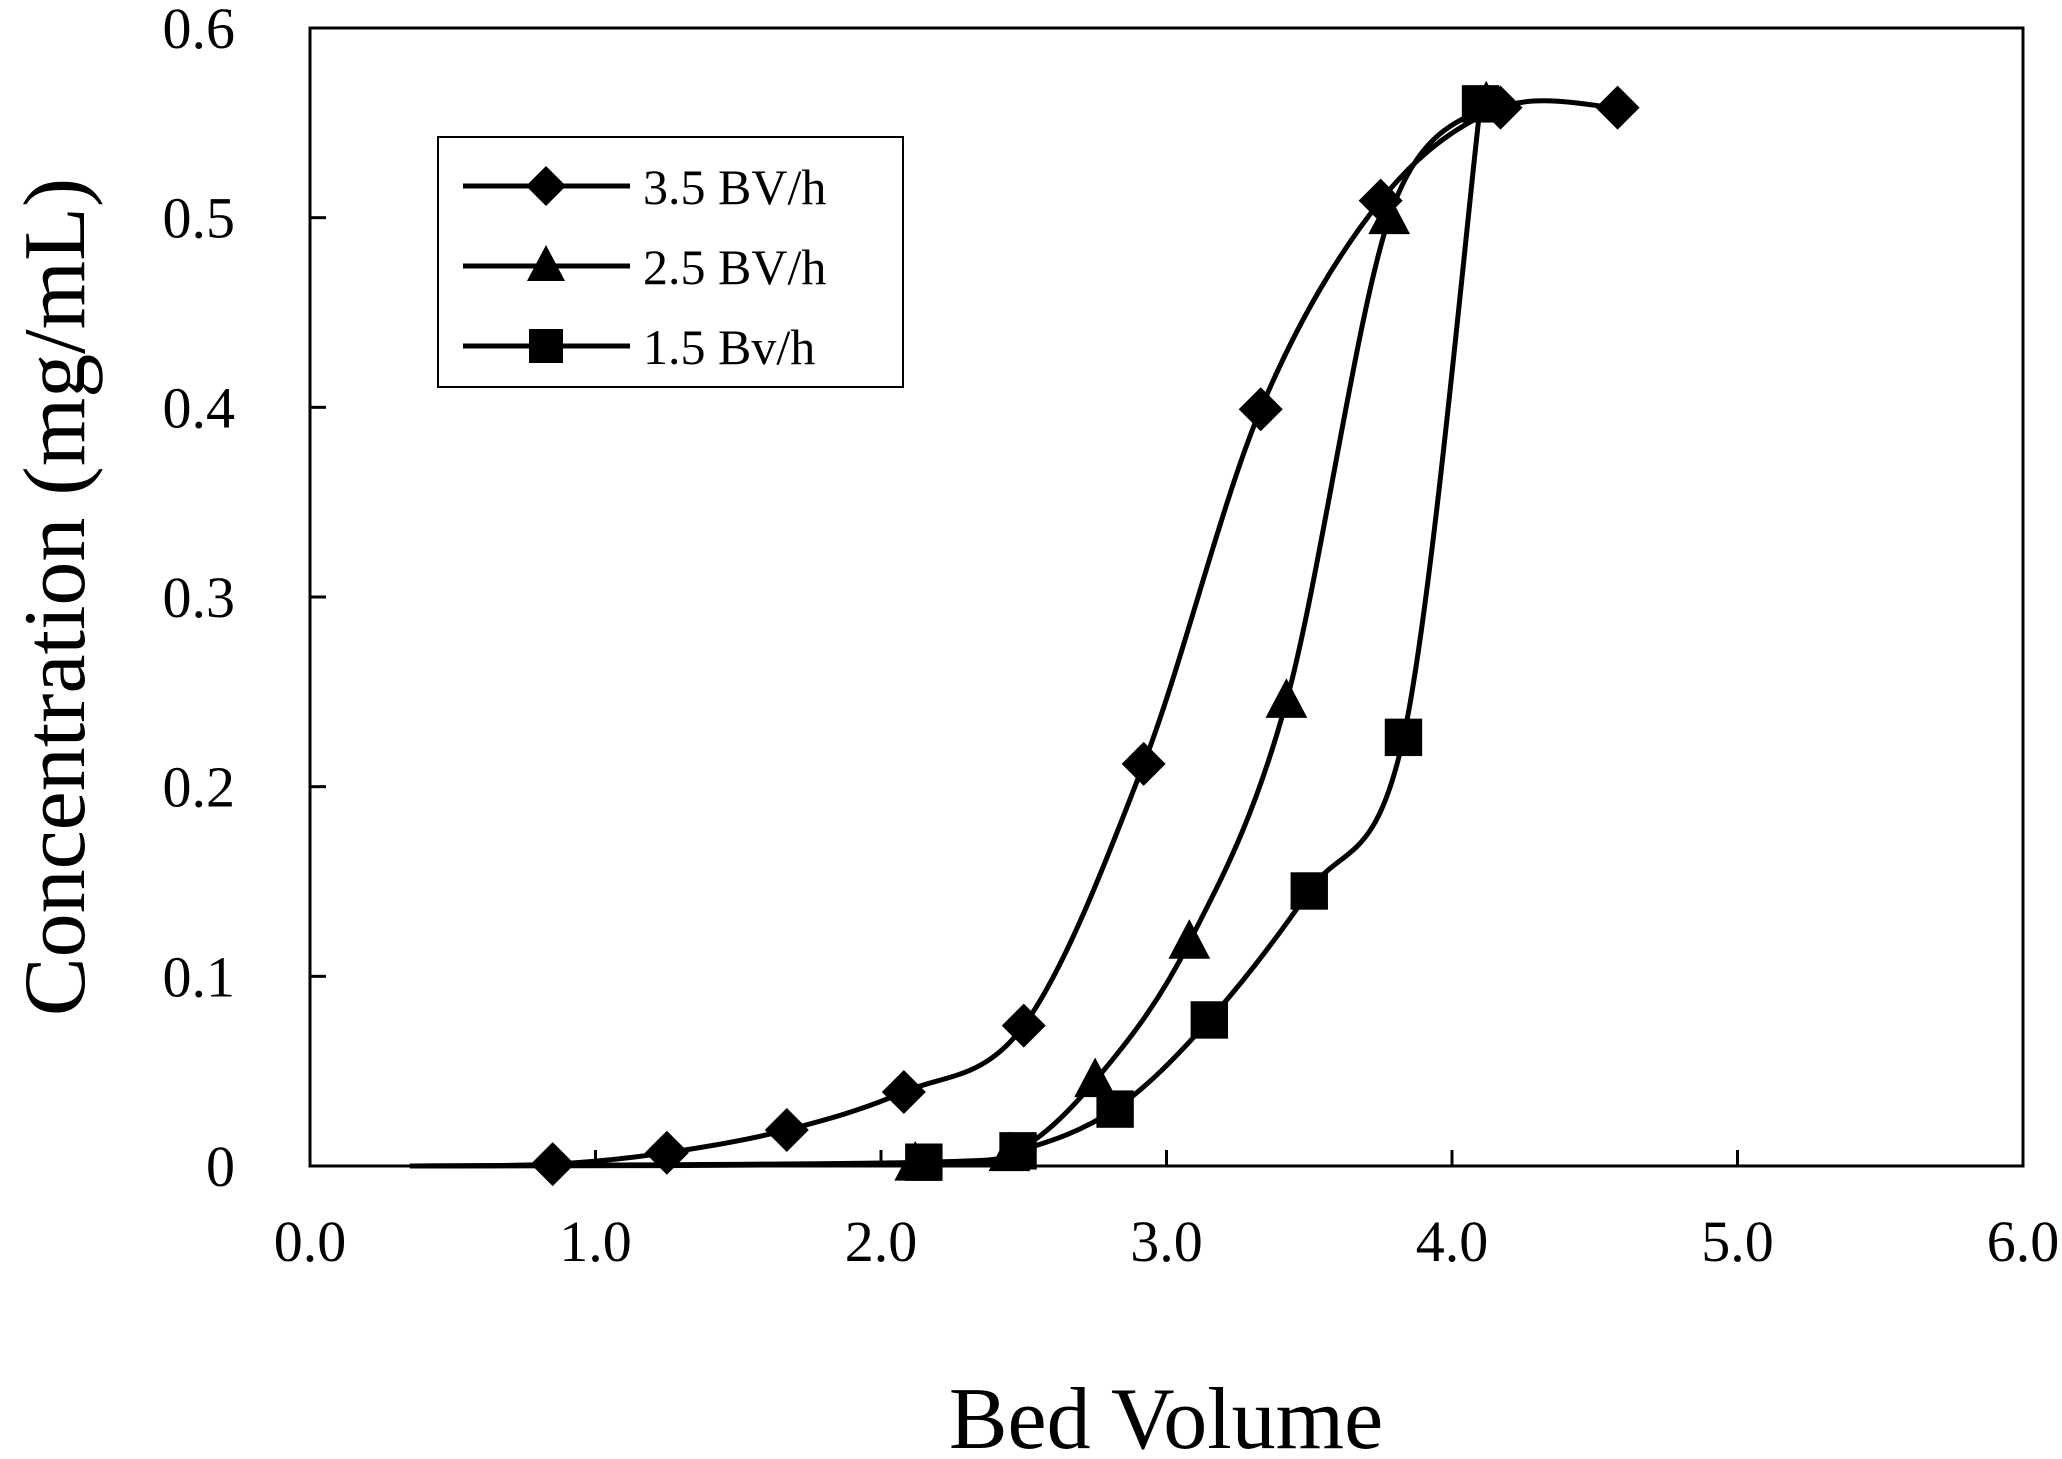  Describe the element at coordinates (1166, 1415) in the screenshot. I see `x-axis-title: Bed Volume` at that location.